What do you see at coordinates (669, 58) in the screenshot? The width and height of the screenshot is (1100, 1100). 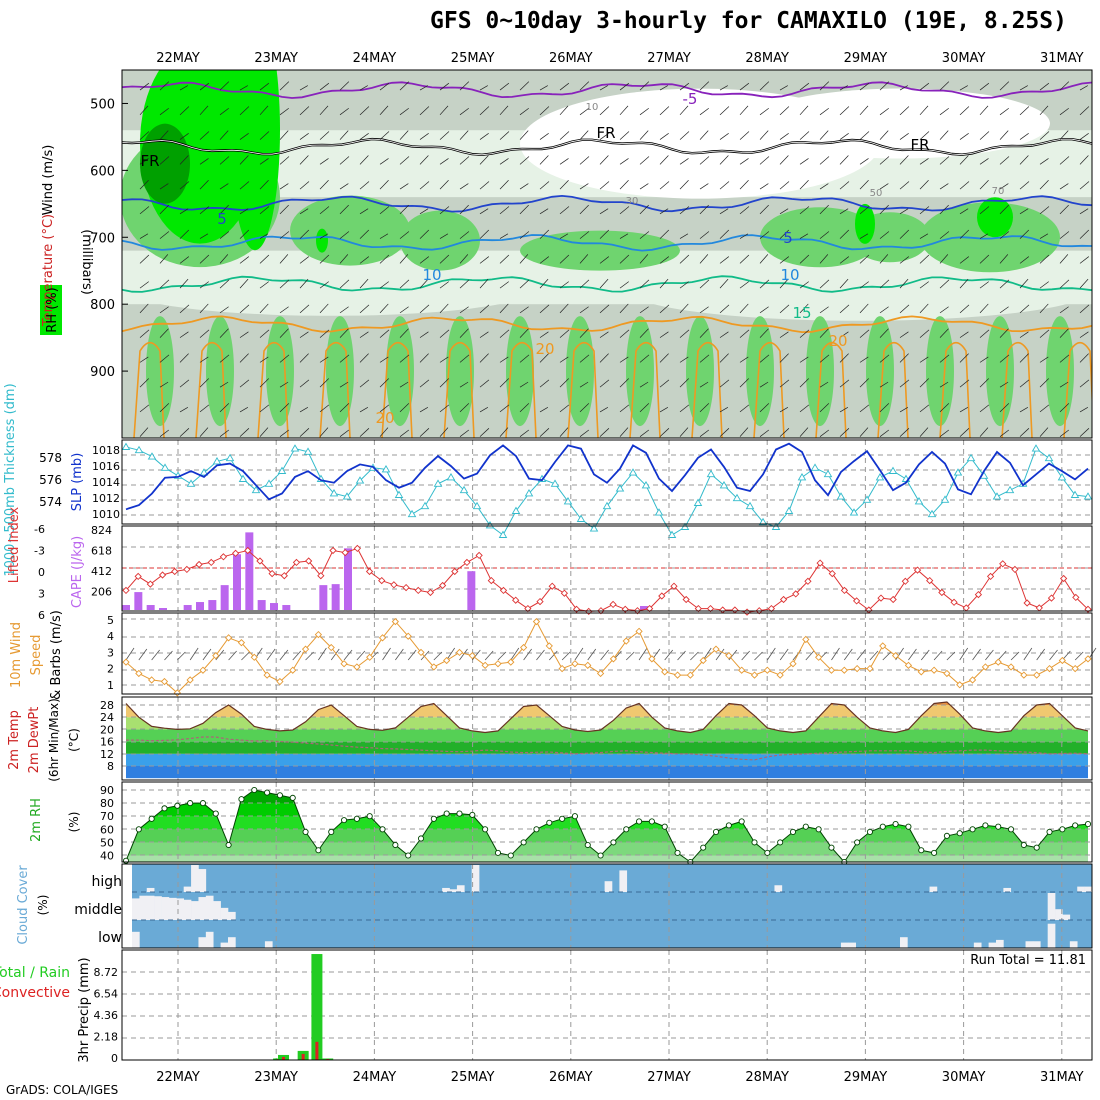 I see `x-tick-label-top: 27MAY` at bounding box center [669, 58].